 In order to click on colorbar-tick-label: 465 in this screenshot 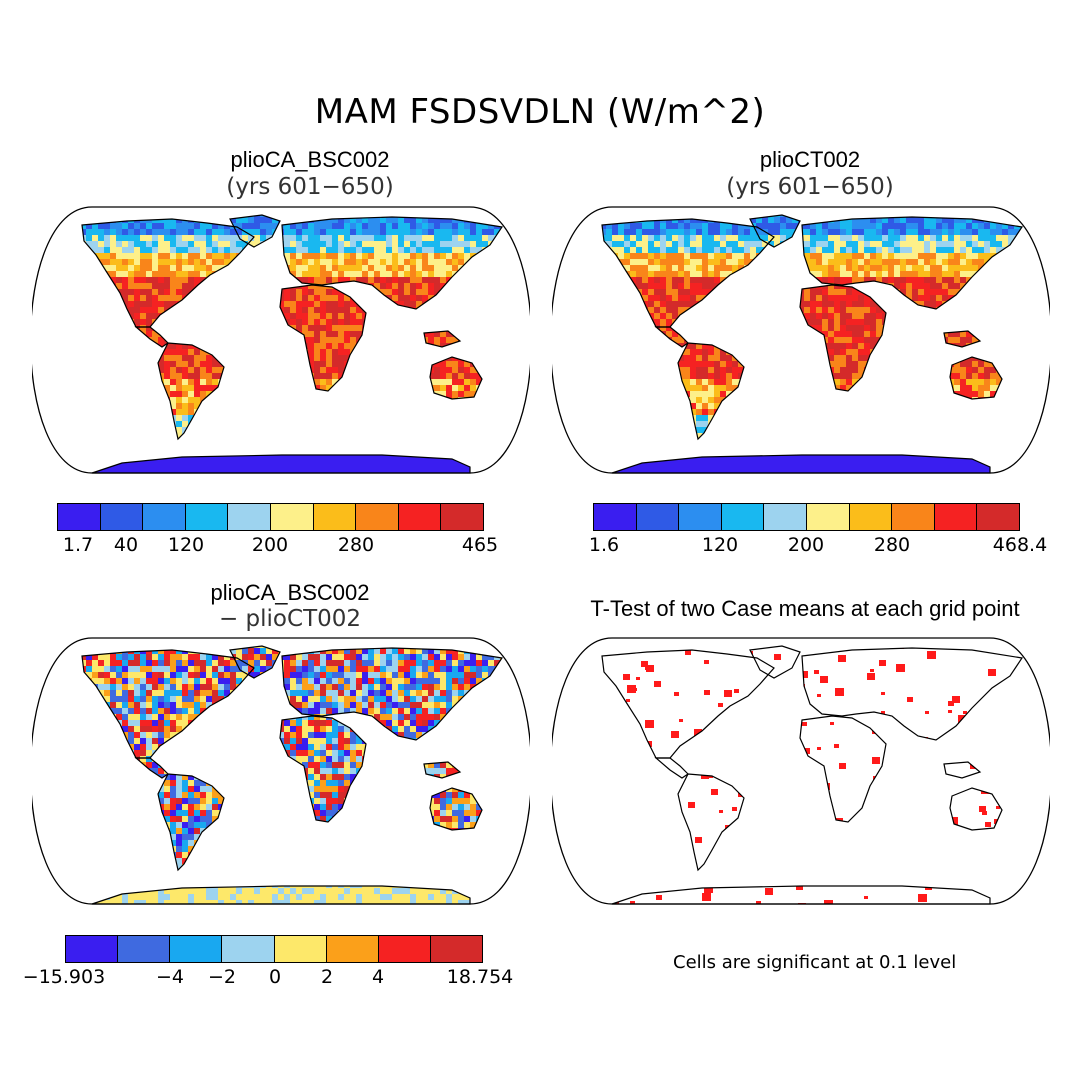, I will do `click(480, 545)`.